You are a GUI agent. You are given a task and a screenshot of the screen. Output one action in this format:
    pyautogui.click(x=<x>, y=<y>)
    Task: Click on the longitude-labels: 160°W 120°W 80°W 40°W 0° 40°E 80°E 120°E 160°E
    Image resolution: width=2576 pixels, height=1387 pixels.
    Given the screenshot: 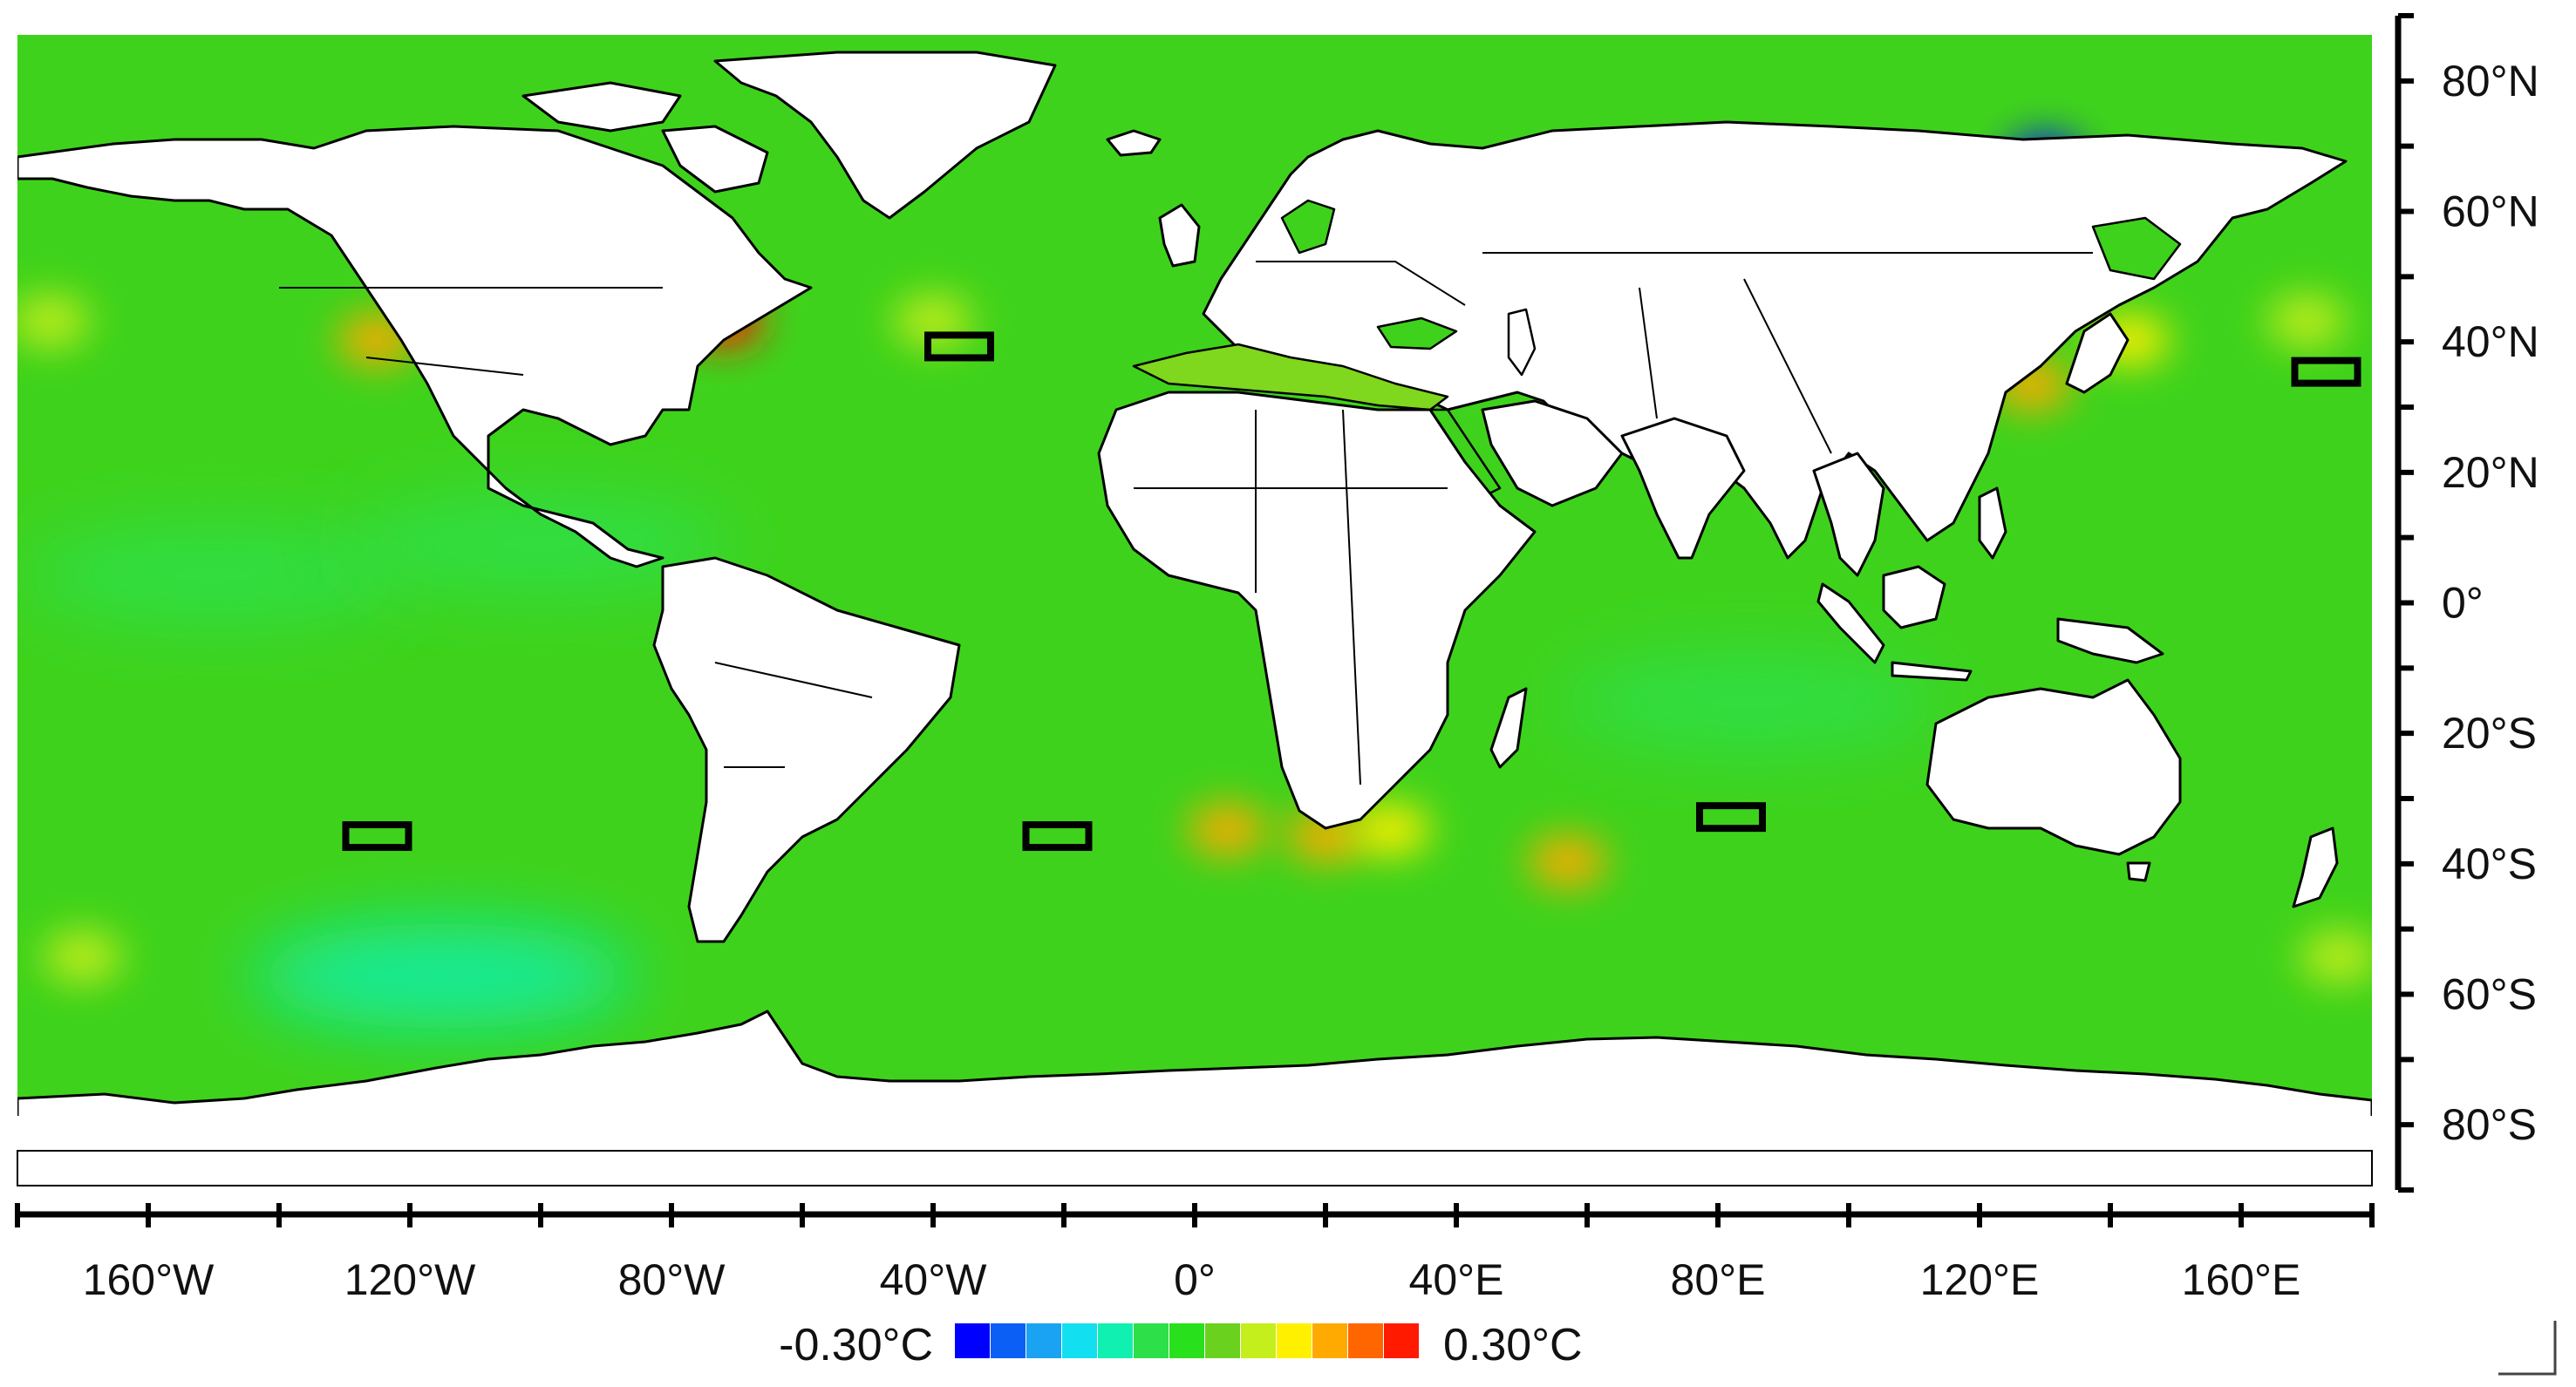 What is the action you would take?
    pyautogui.click(x=1192, y=1279)
    